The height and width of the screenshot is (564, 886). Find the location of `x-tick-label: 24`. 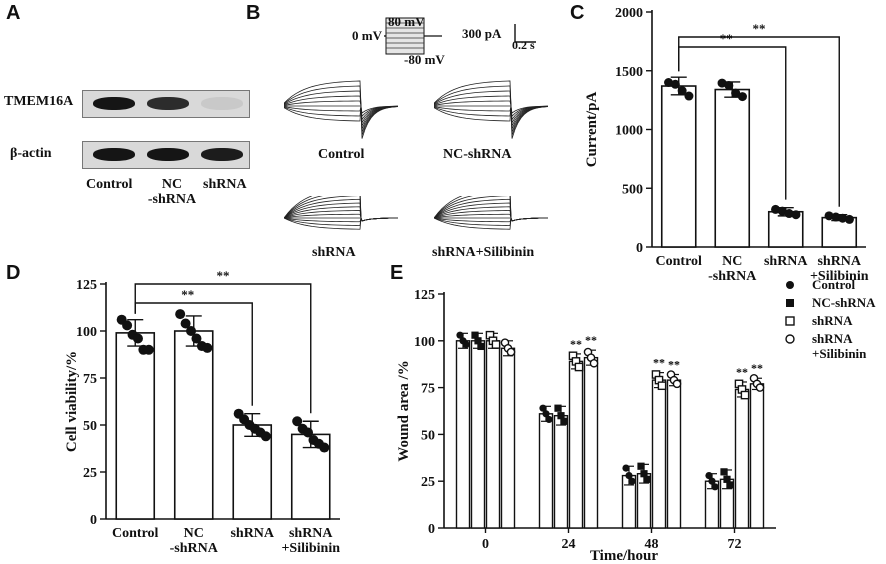

x-tick-label: 24 is located at coordinates (569, 544).